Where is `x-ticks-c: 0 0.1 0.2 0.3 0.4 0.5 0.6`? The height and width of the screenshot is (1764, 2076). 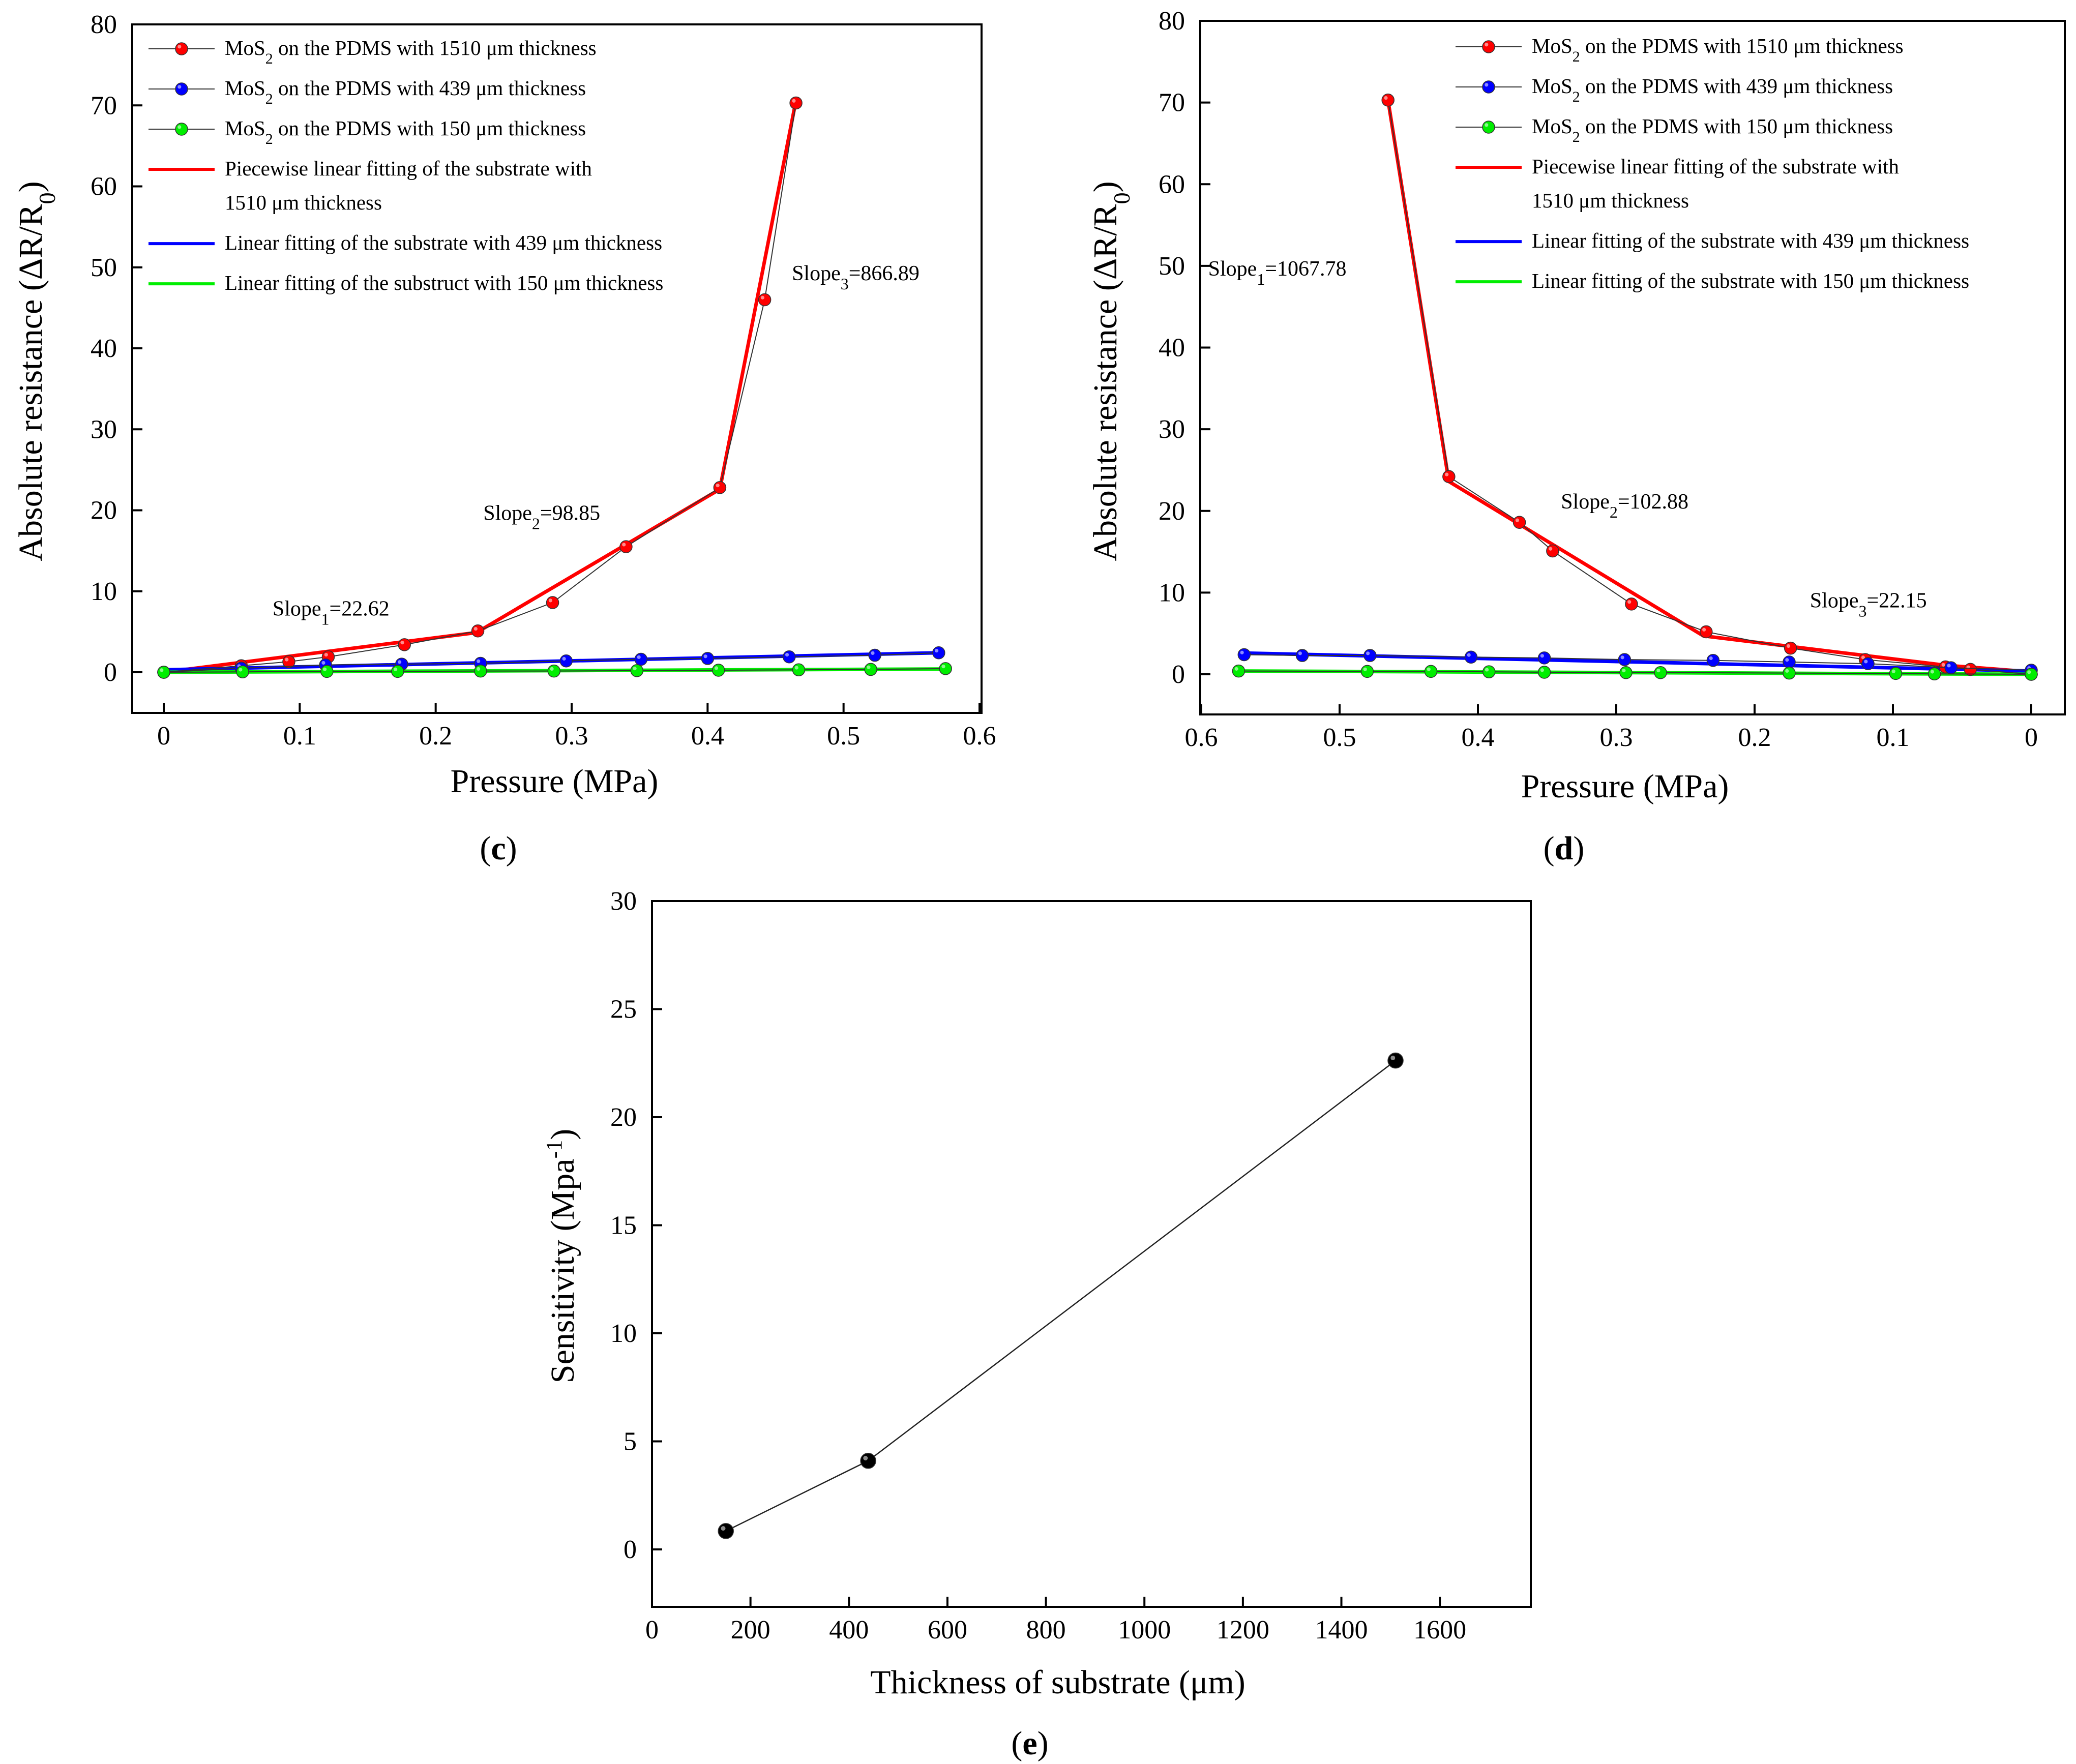 x-ticks-c: 0 0.1 0.2 0.3 0.4 0.5 0.6 is located at coordinates (576, 727).